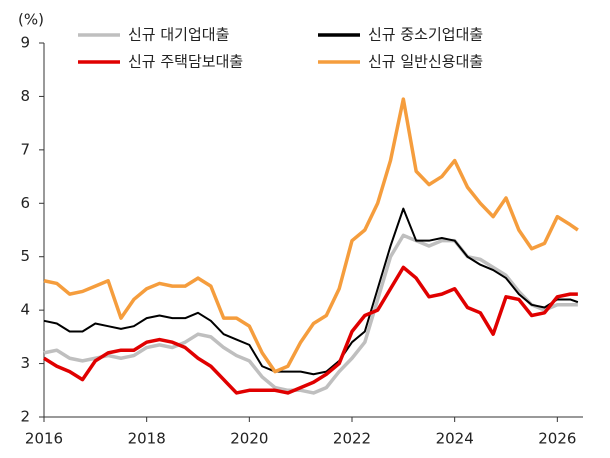  What do you see at coordinates (249, 439) in the screenshot?
I see `x-tick-label: 2020` at bounding box center [249, 439].